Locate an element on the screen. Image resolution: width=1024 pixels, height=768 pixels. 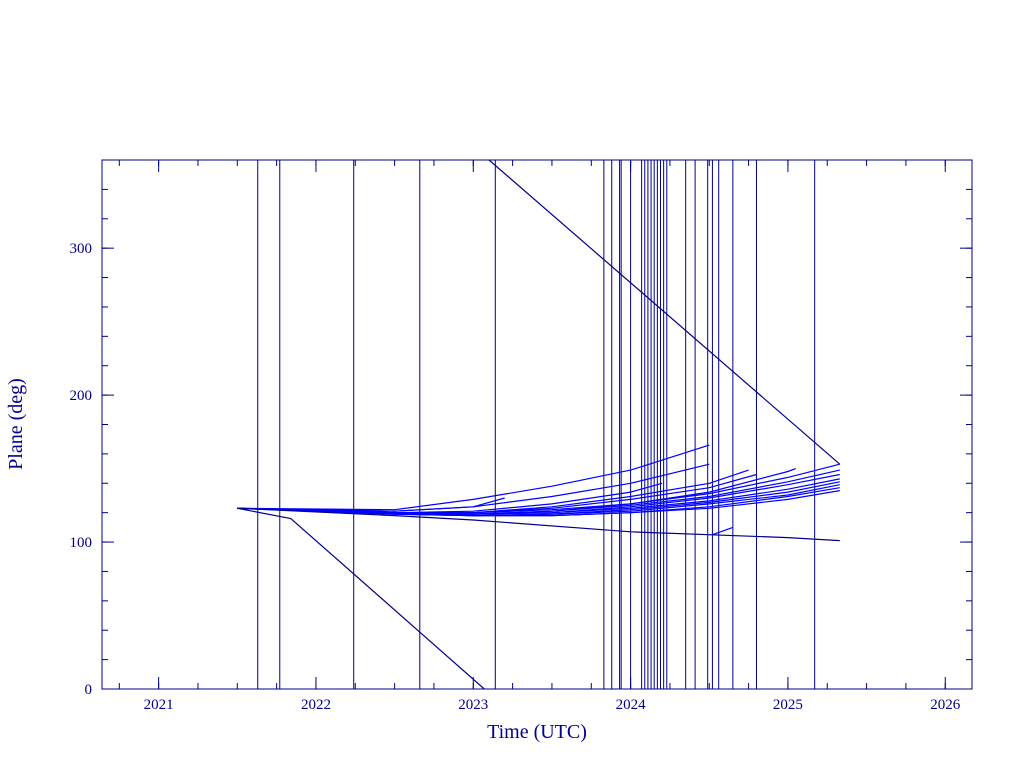
y-tick-label: 100 is located at coordinates (81, 543).